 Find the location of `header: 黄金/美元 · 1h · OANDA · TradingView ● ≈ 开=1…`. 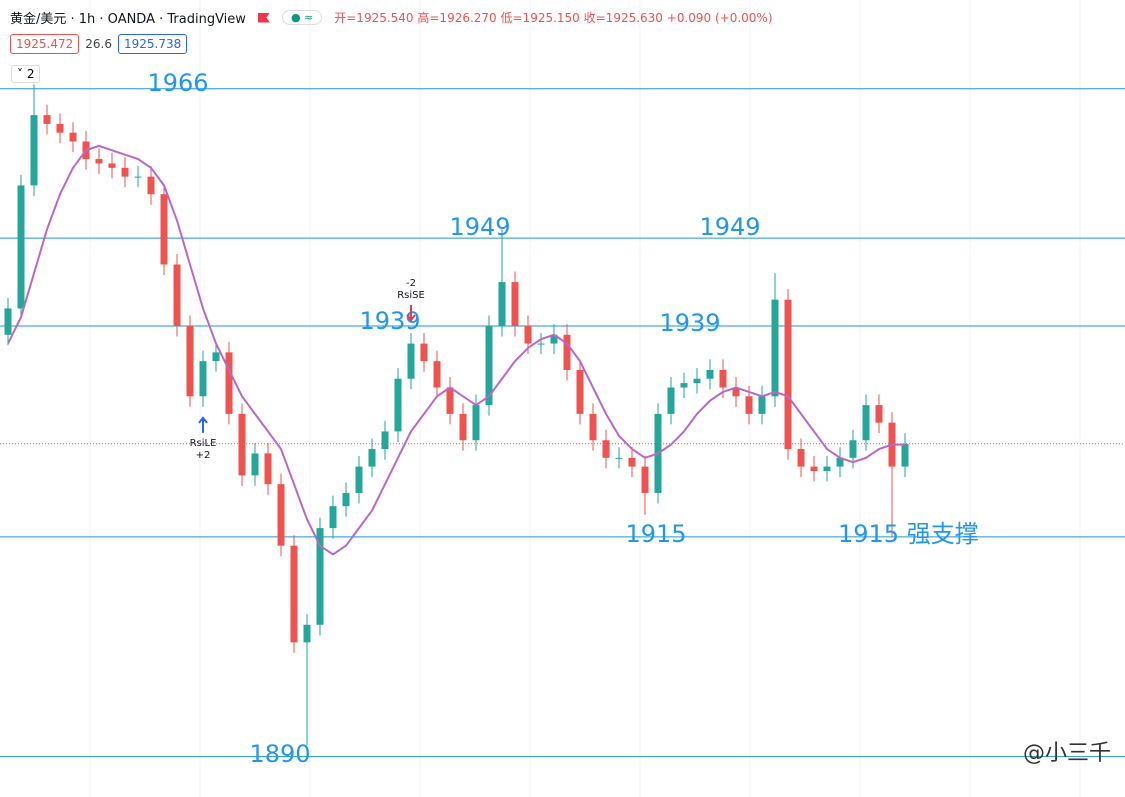

header: 黄金/美元 · 1h · OANDA · TradingView ● ≈ 开=1… is located at coordinates (391, 17).